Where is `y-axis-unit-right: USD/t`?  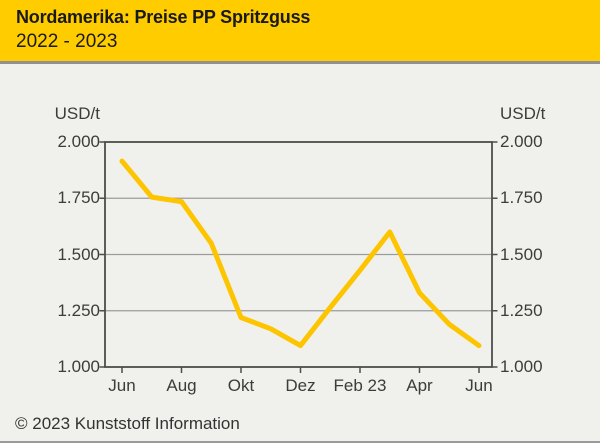
y-axis-unit-right: USD/t is located at coordinates (523, 113).